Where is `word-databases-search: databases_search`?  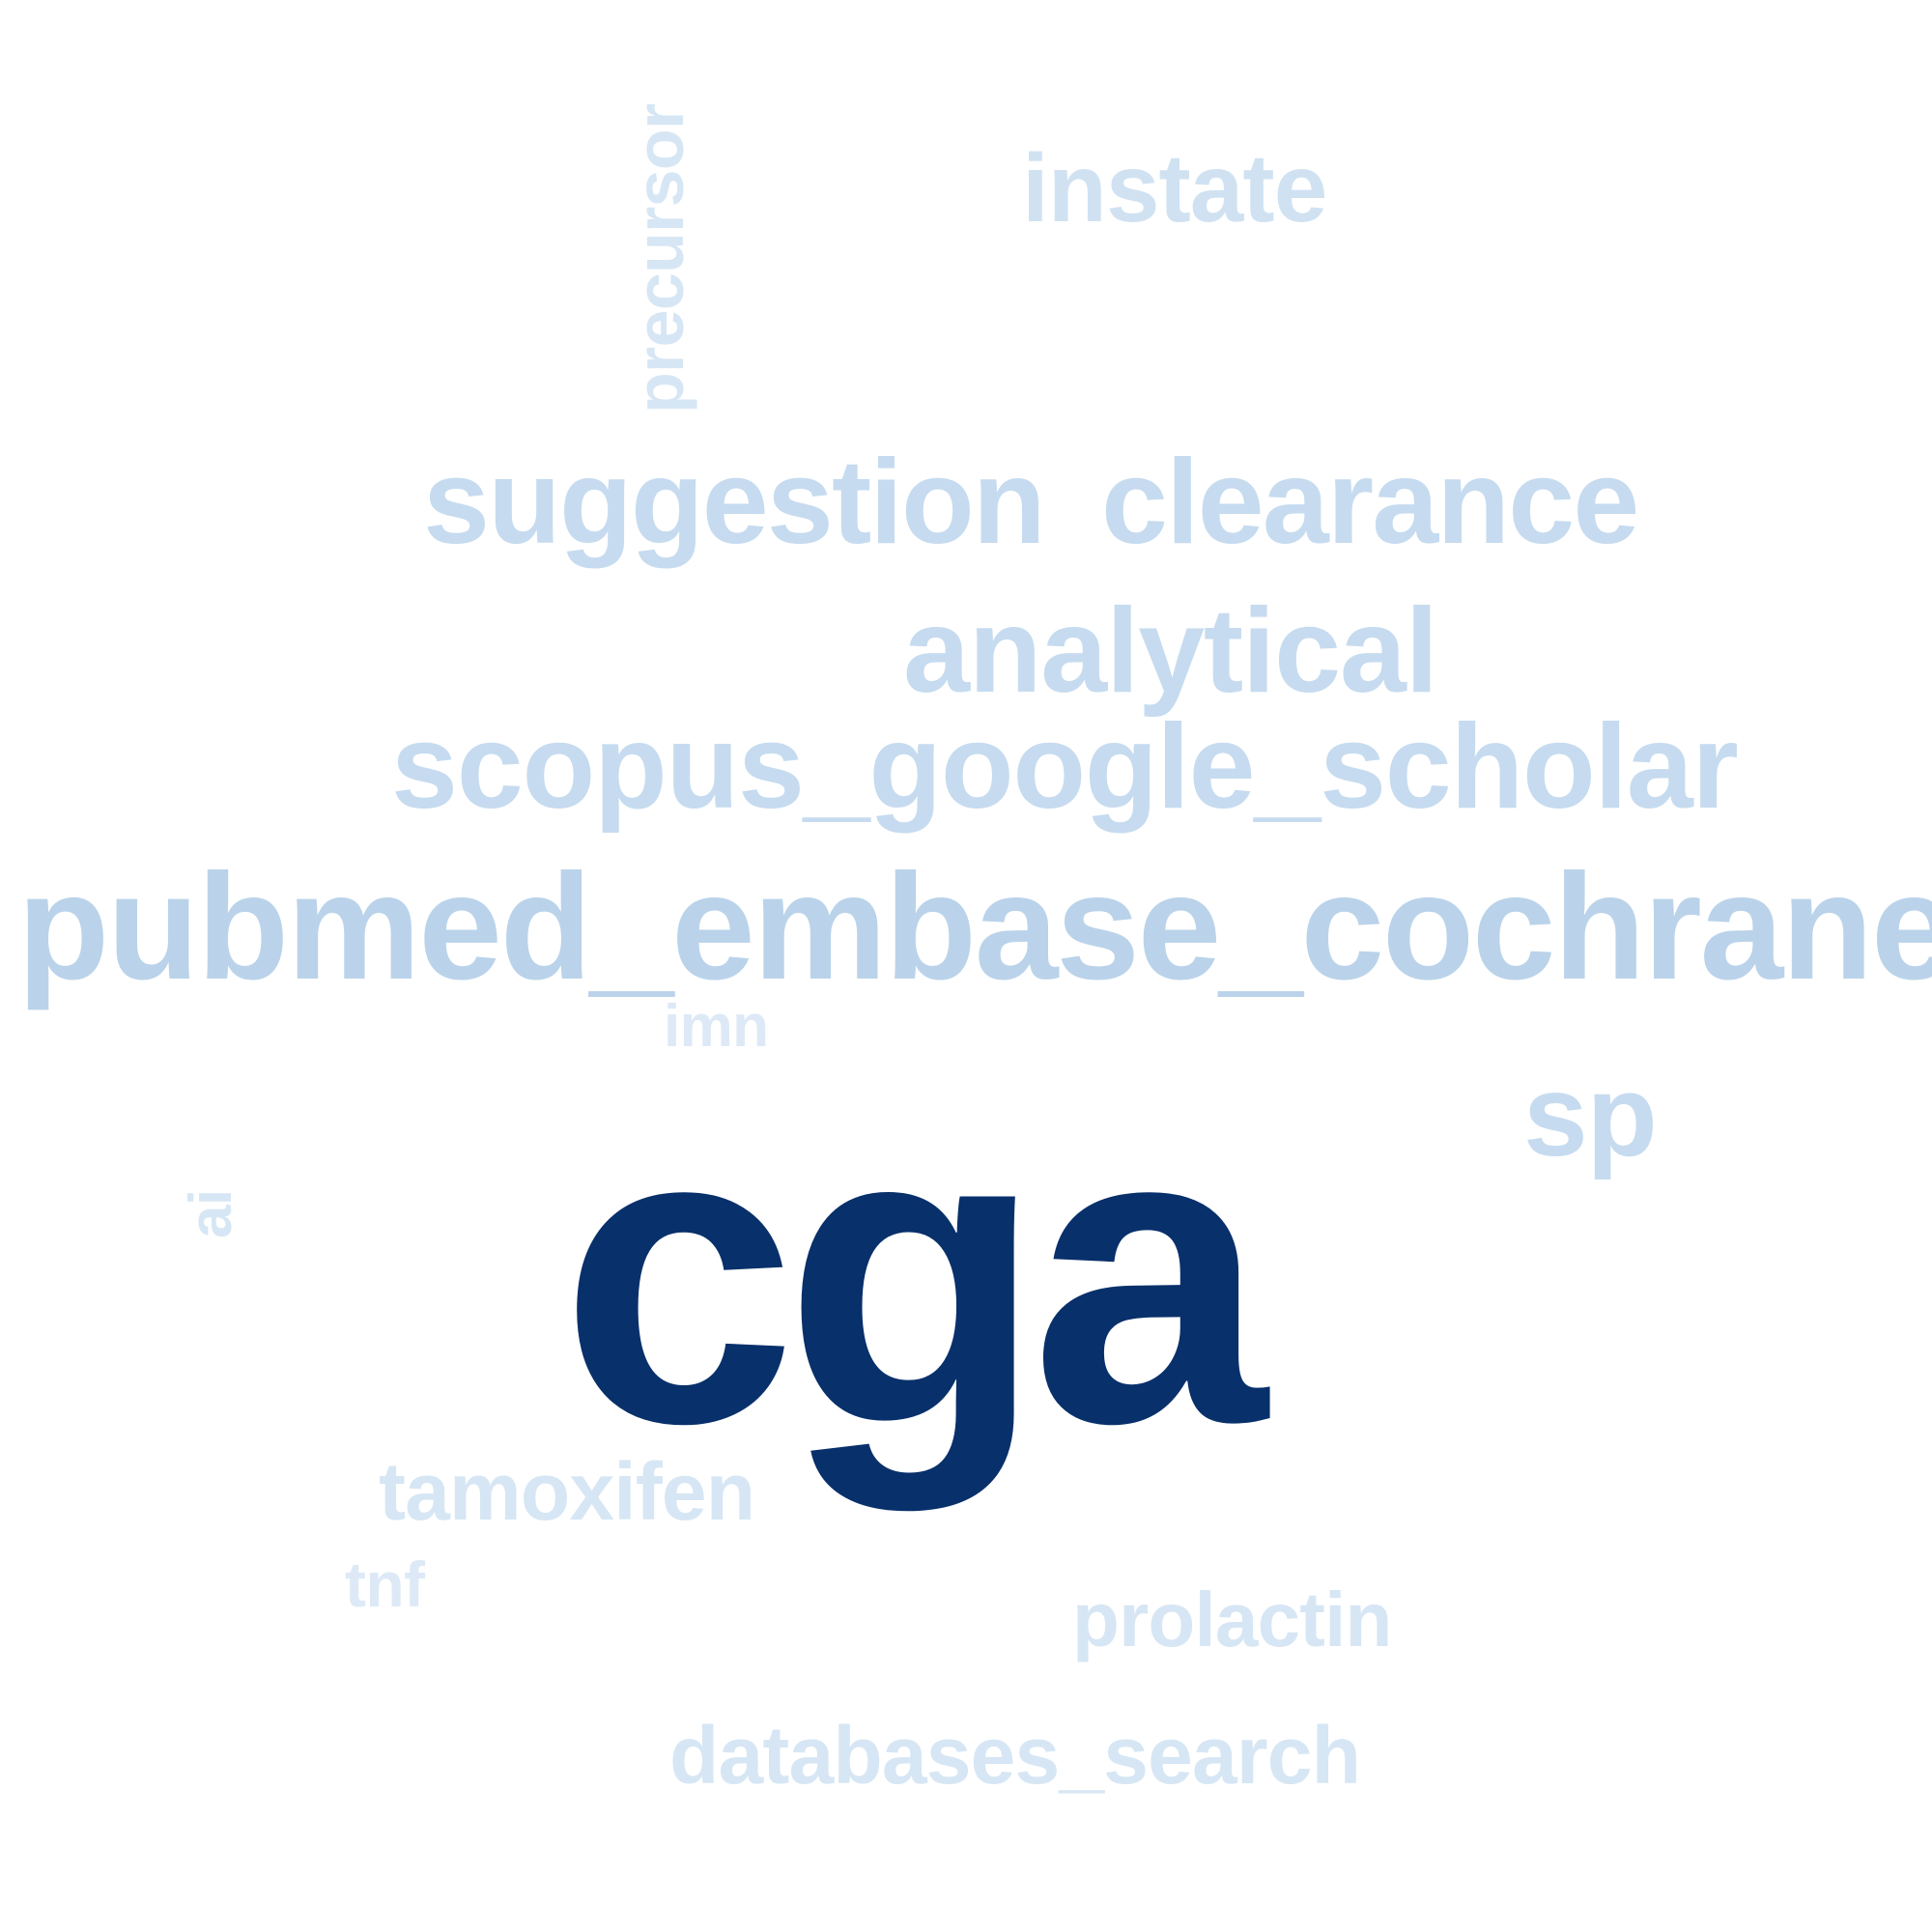 word-databases-search: databases_search is located at coordinates (1015, 1755).